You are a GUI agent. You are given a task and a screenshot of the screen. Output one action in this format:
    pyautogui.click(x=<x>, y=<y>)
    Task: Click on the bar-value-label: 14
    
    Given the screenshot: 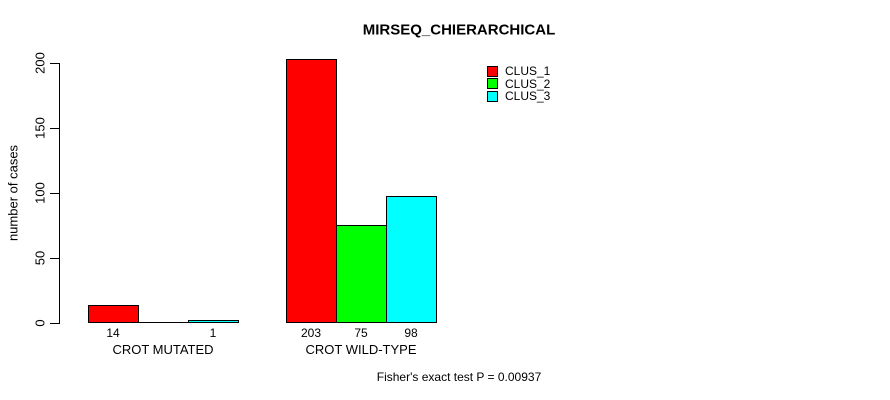 What is the action you would take?
    pyautogui.click(x=113, y=333)
    